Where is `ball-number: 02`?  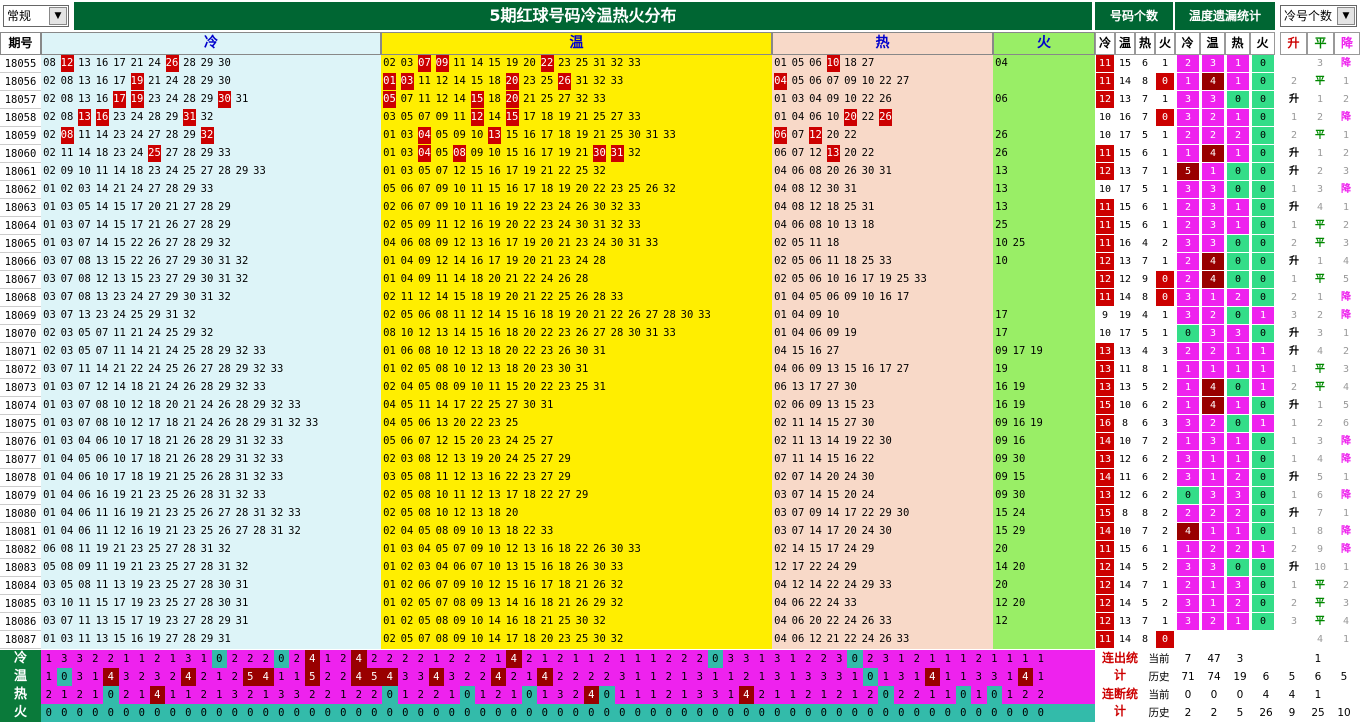 ball-number: 02 is located at coordinates (389, 207).